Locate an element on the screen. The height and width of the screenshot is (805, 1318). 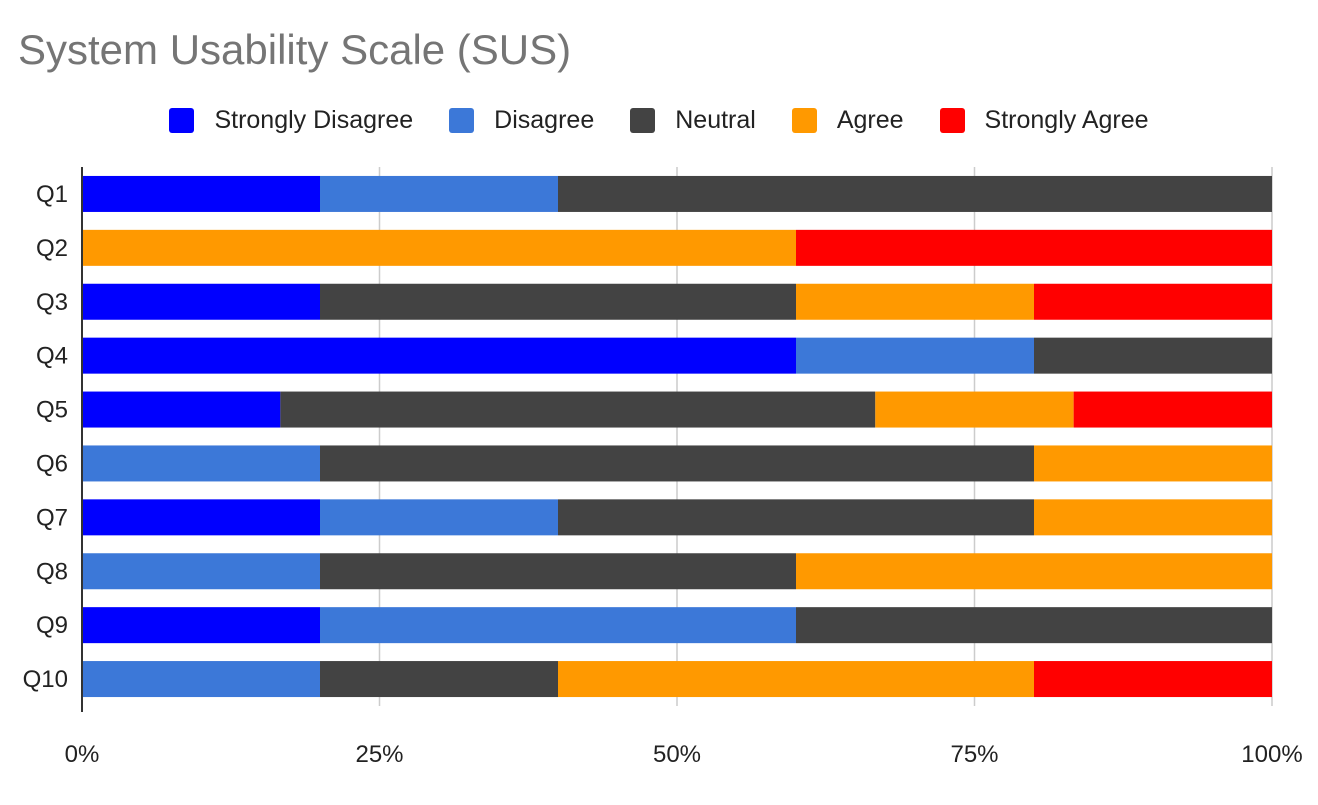
legend-label: Strongly Disagree is located at coordinates (314, 120).